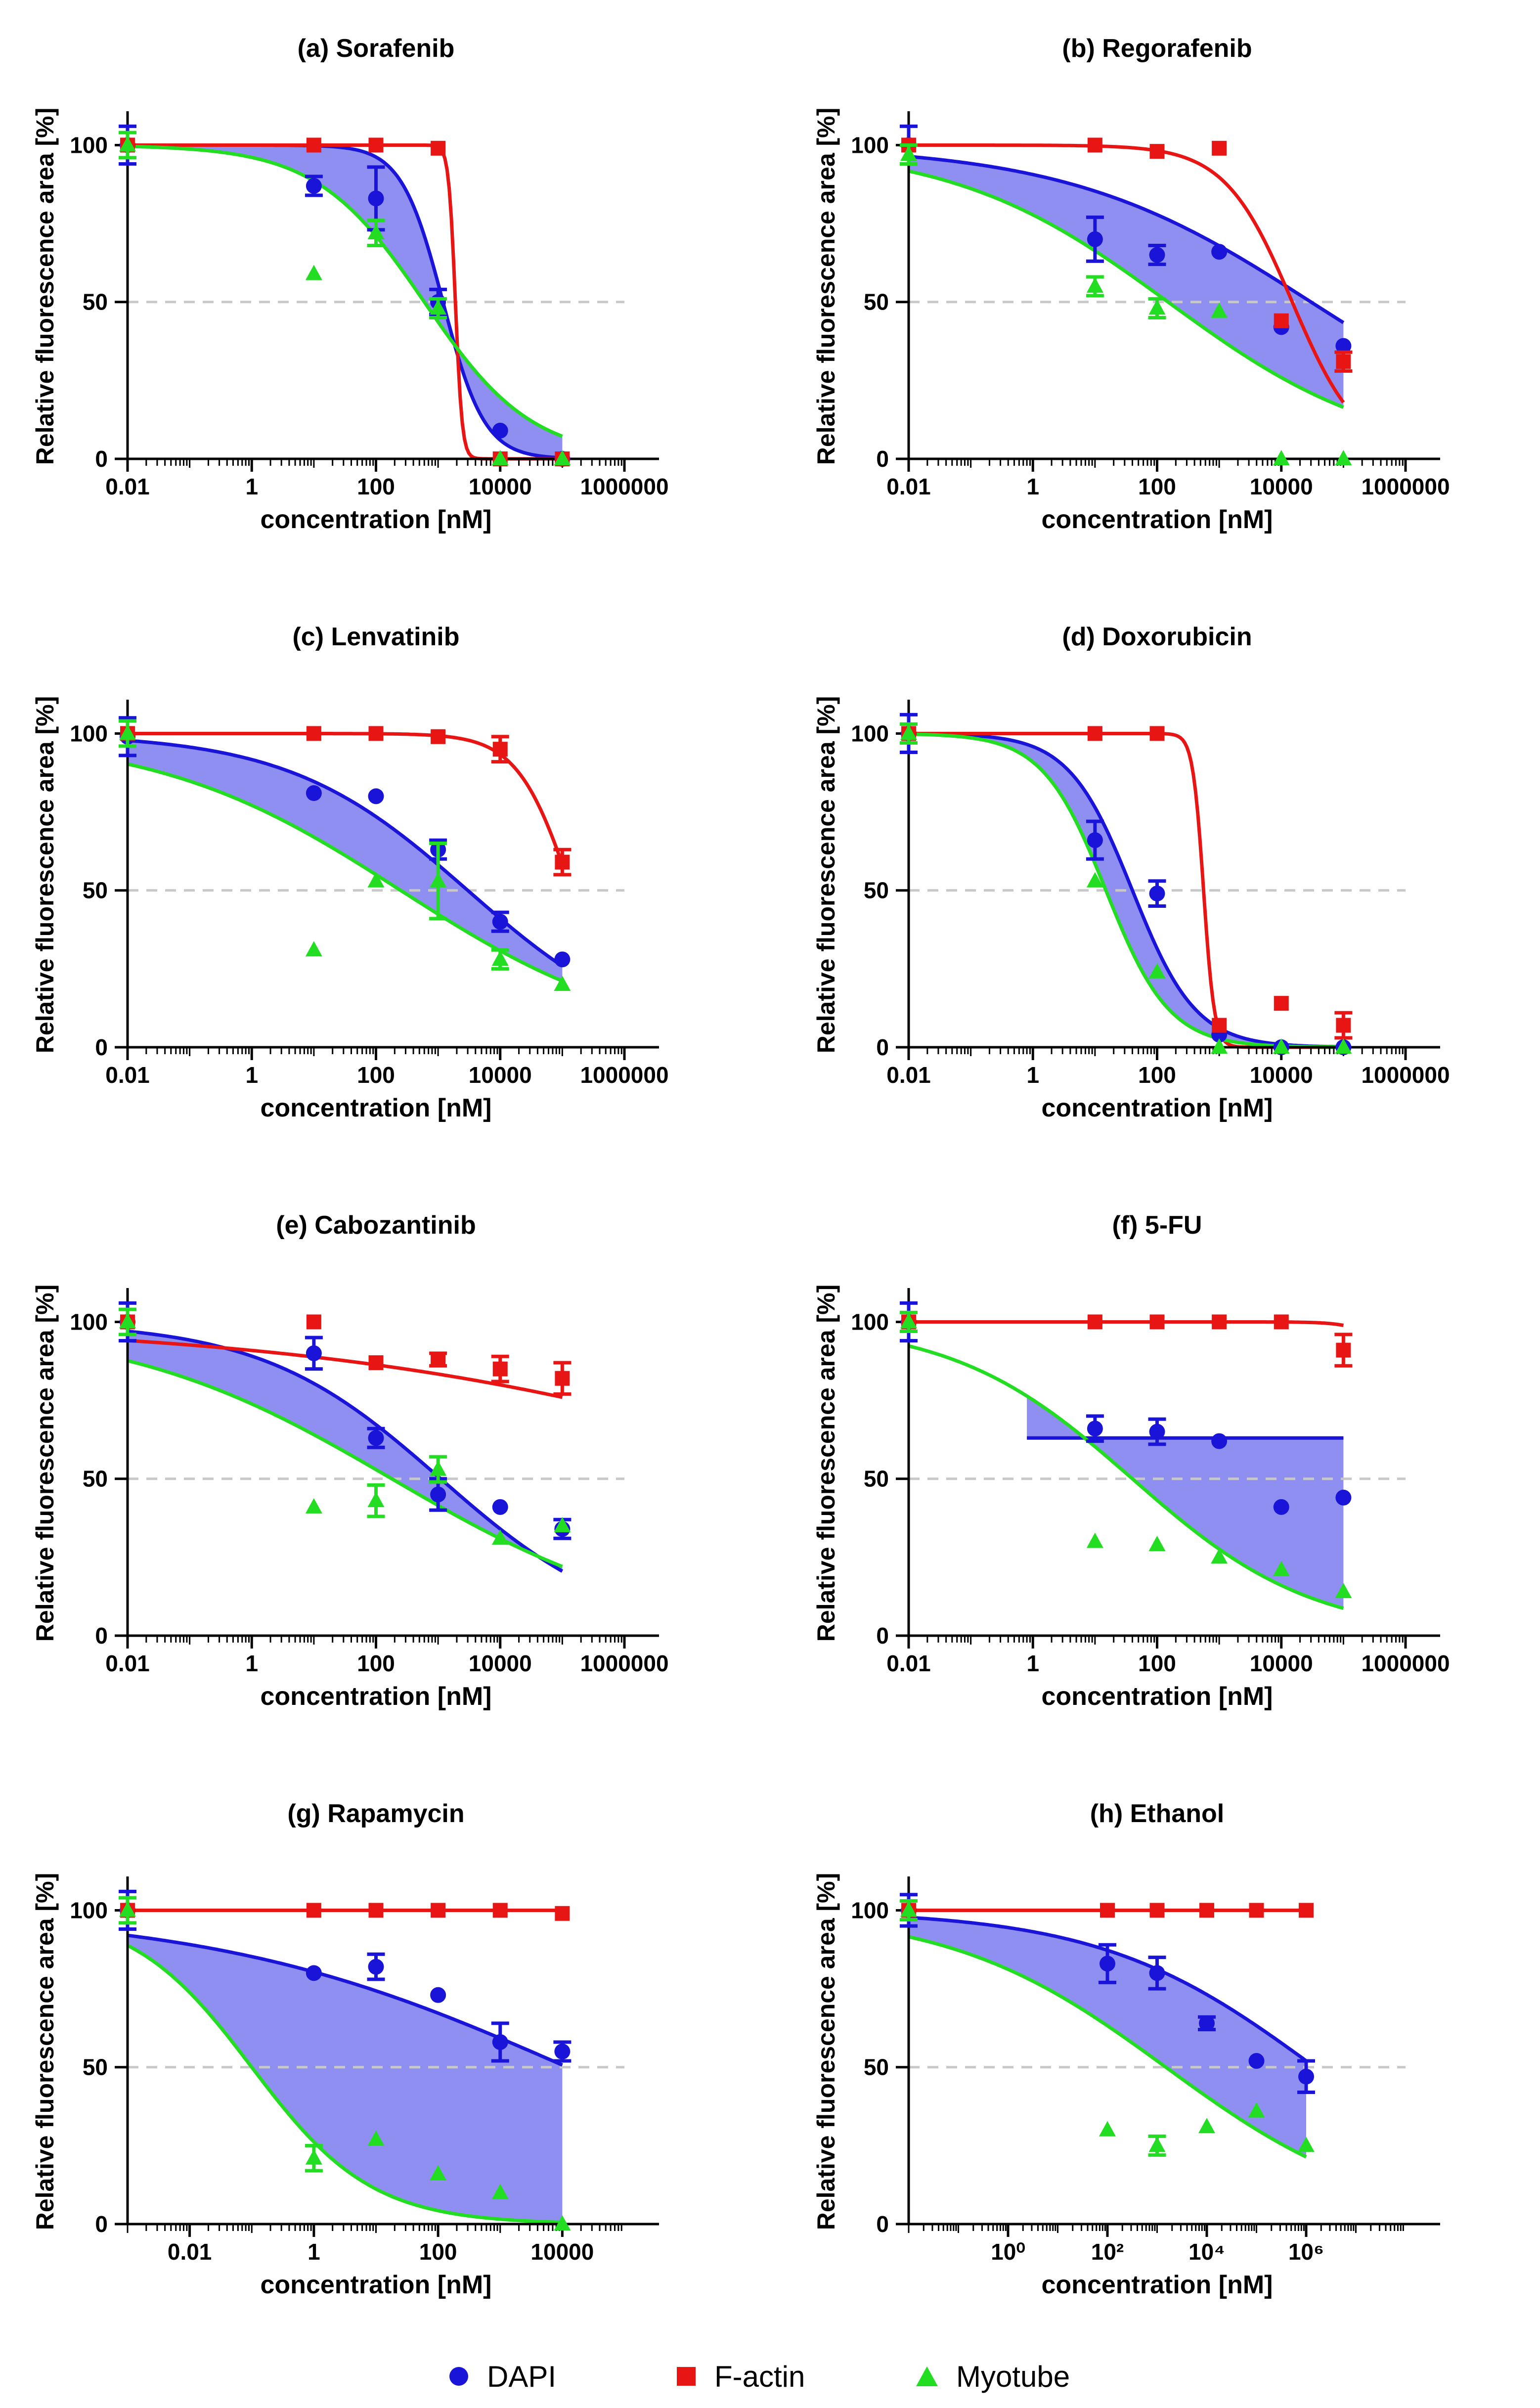 The image size is (1540, 2408). I want to click on legend: DAPI F-actin Myotube, so click(770, 2376).